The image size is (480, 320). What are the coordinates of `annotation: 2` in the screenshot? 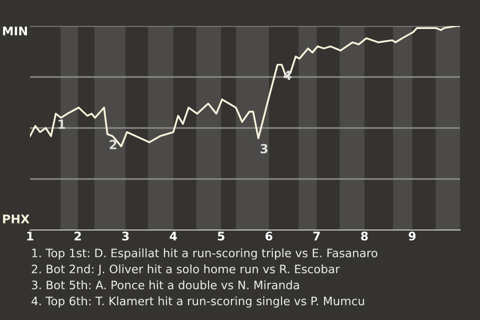 It's located at (113, 145).